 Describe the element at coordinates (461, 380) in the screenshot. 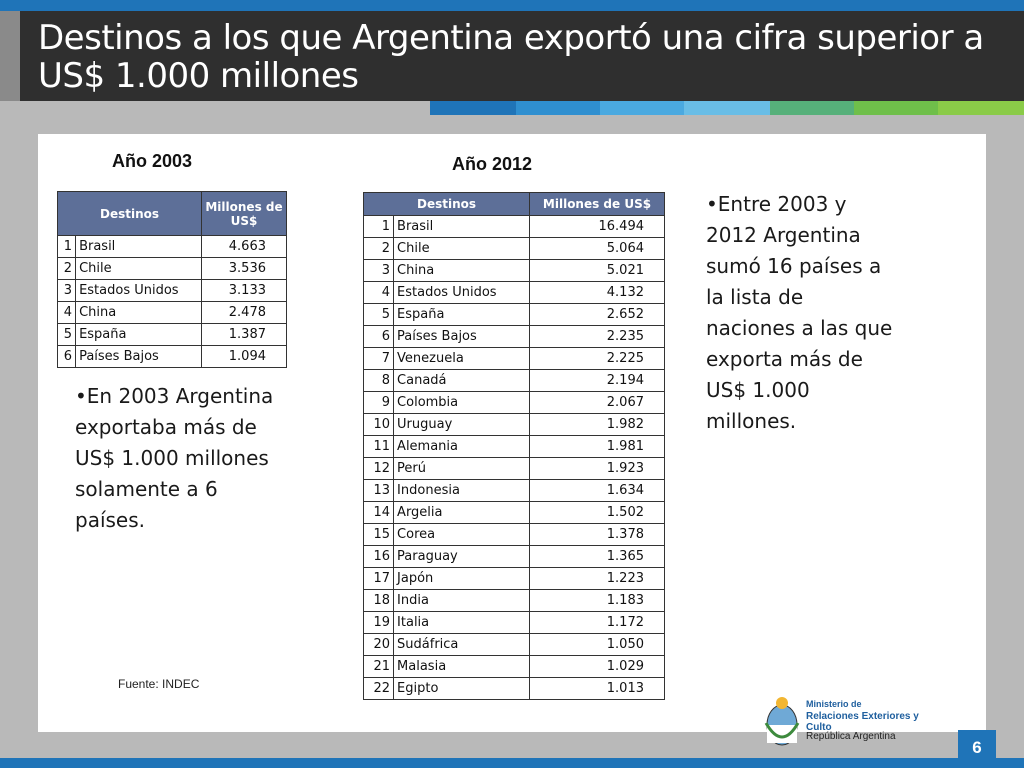

I see `country-cell: Canadá` at that location.